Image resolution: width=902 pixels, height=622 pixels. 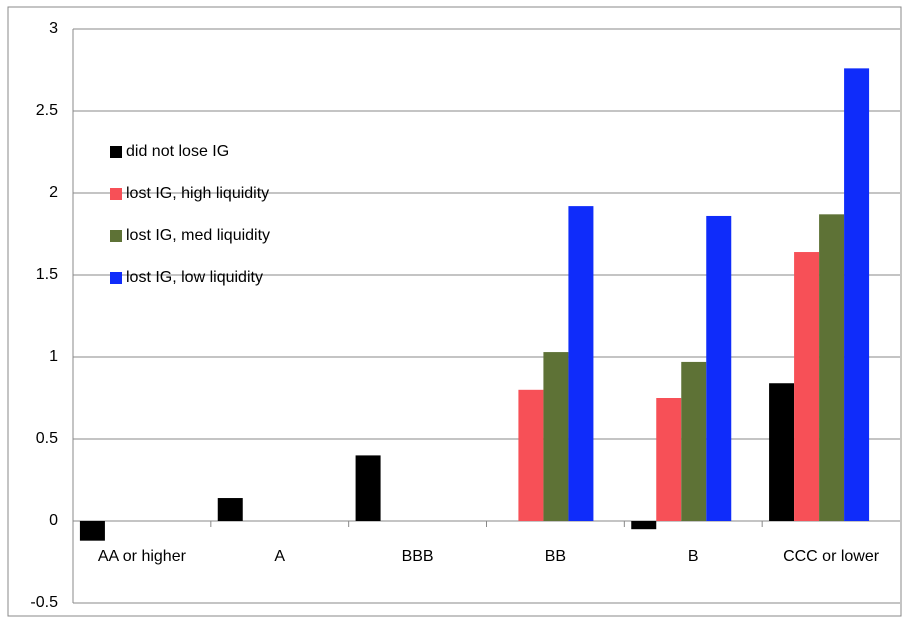 I want to click on legend-label: lost IG, low liquidity, so click(x=194, y=277).